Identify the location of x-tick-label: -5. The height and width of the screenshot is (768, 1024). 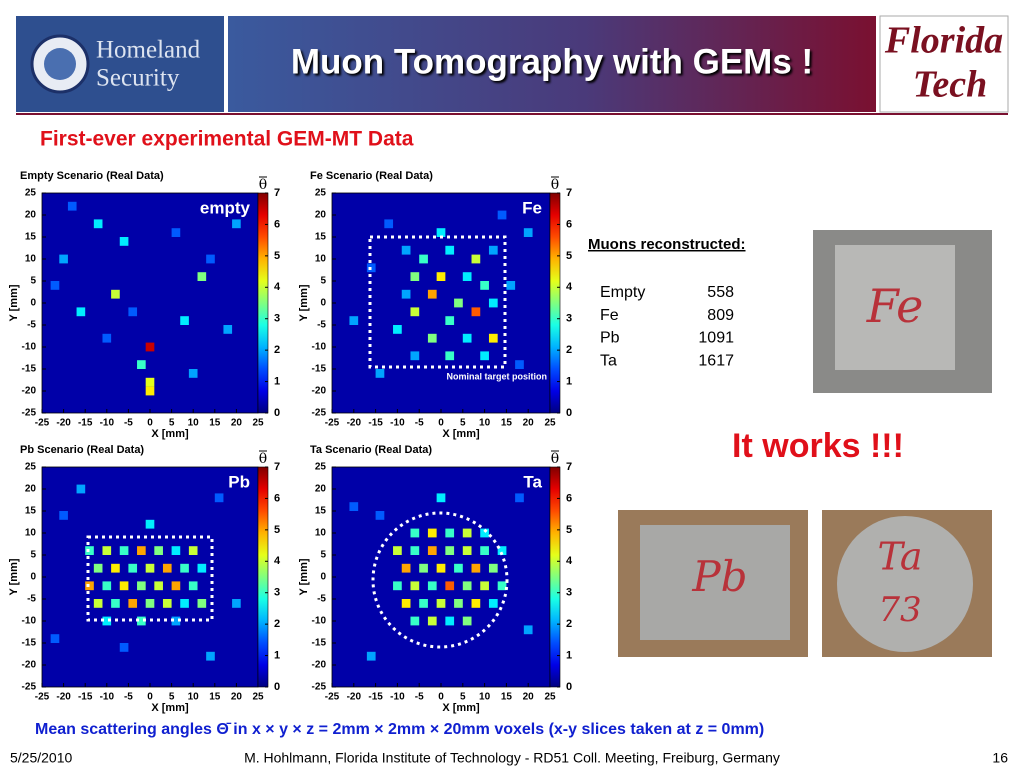
(419, 697).